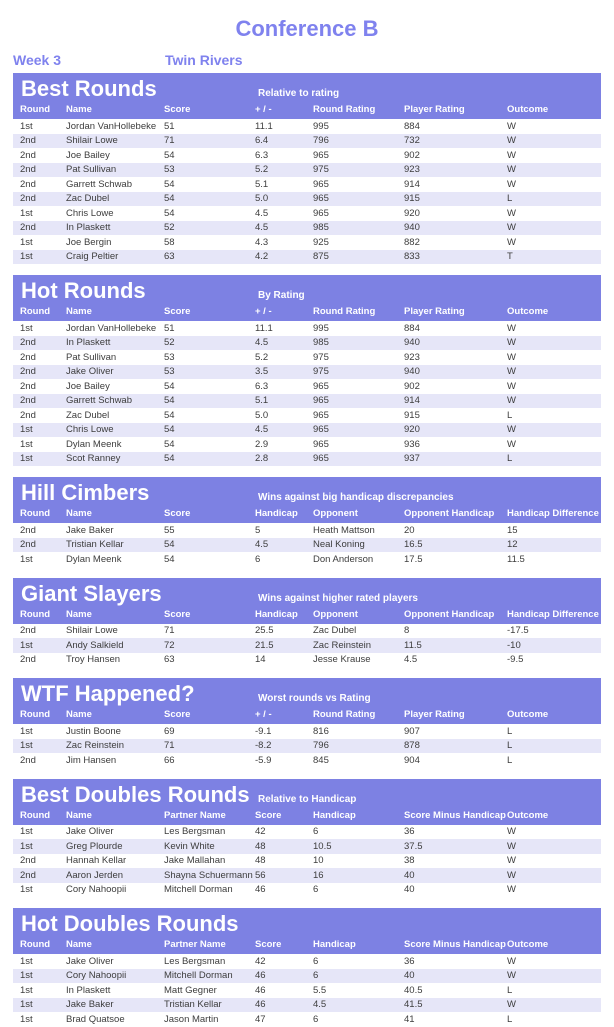 The image size is (614, 1027). What do you see at coordinates (307, 961) in the screenshot?
I see `table-row: 1st Jake Oliver Les Bergsman 42 6 36 W` at bounding box center [307, 961].